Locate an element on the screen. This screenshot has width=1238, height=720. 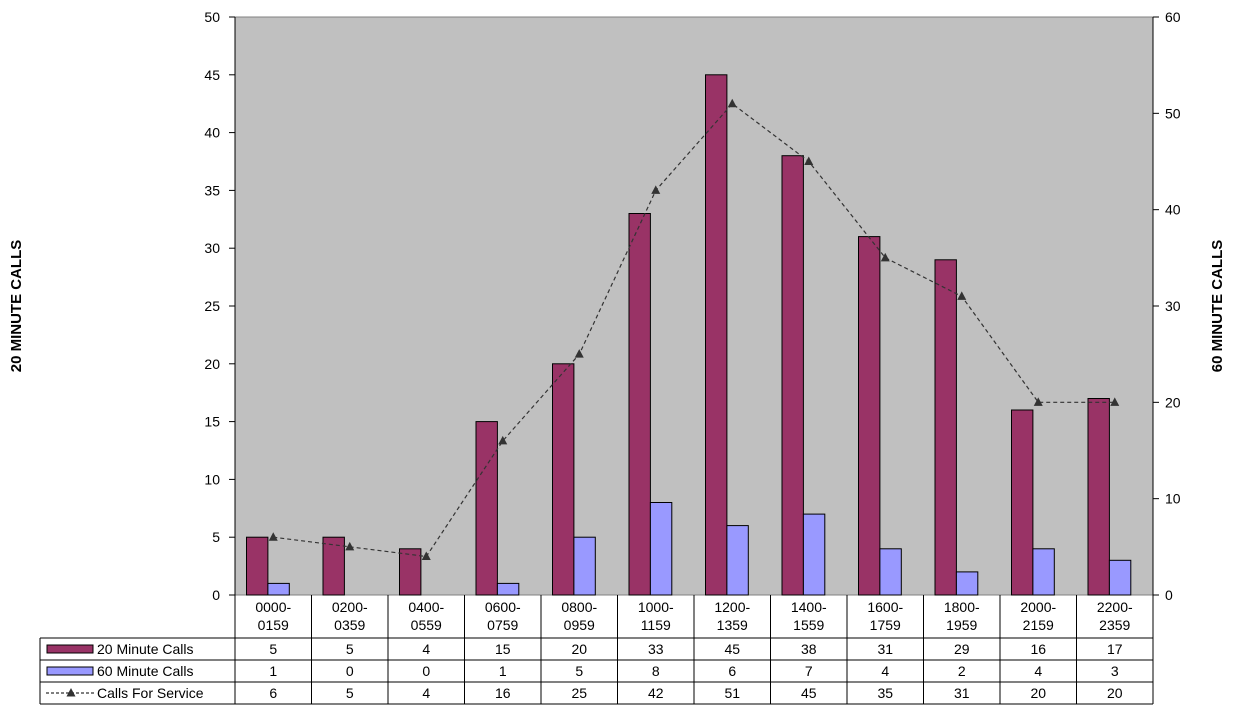
table-cell-0-6: 45 is located at coordinates (732, 649).